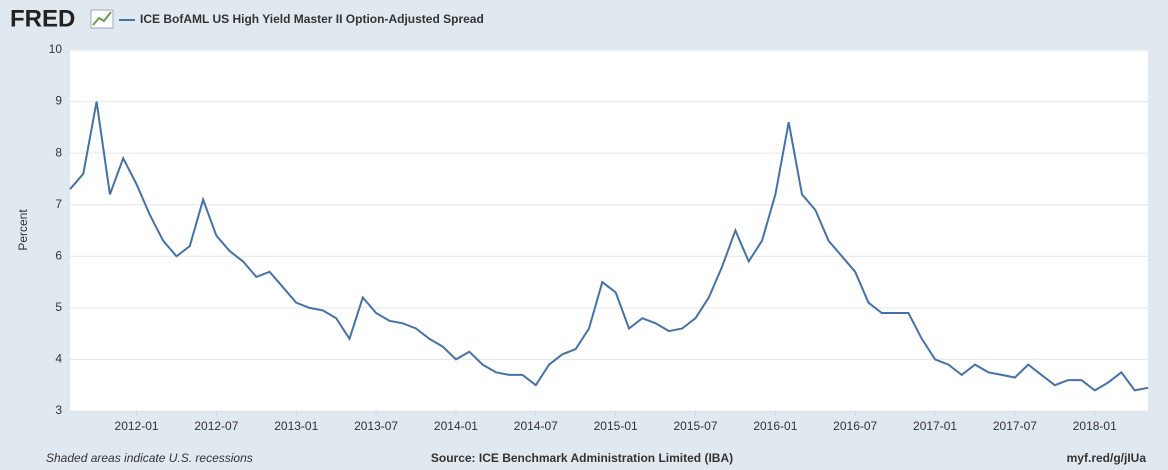  Describe the element at coordinates (855, 426) in the screenshot. I see `x-tick-label: 2016-07` at that location.